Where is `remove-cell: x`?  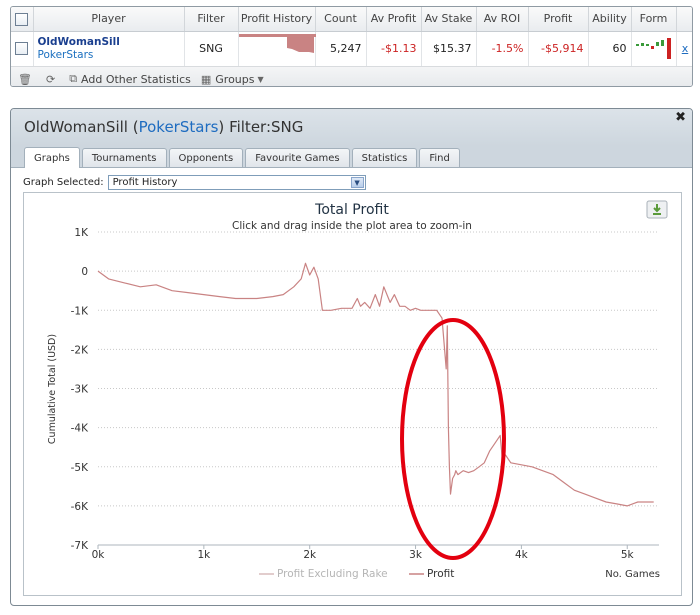 remove-cell: x is located at coordinates (684, 49).